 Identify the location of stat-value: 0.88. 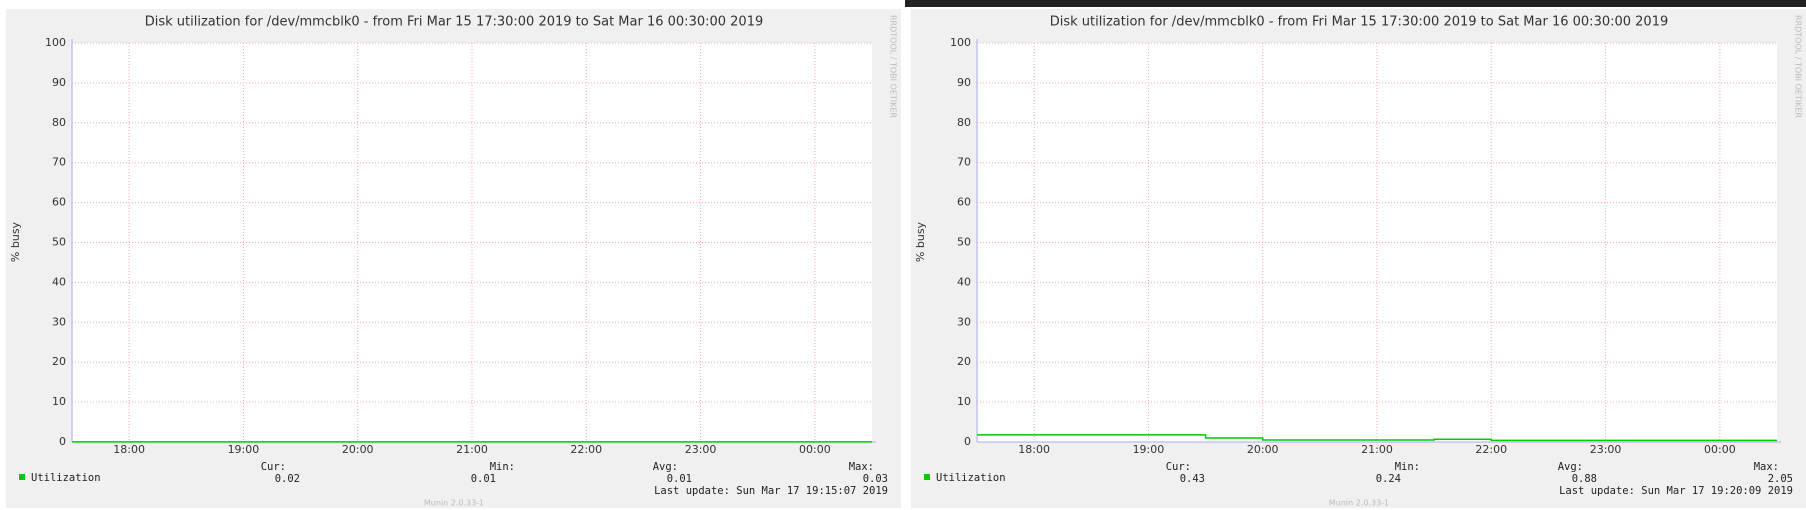
(1584, 479).